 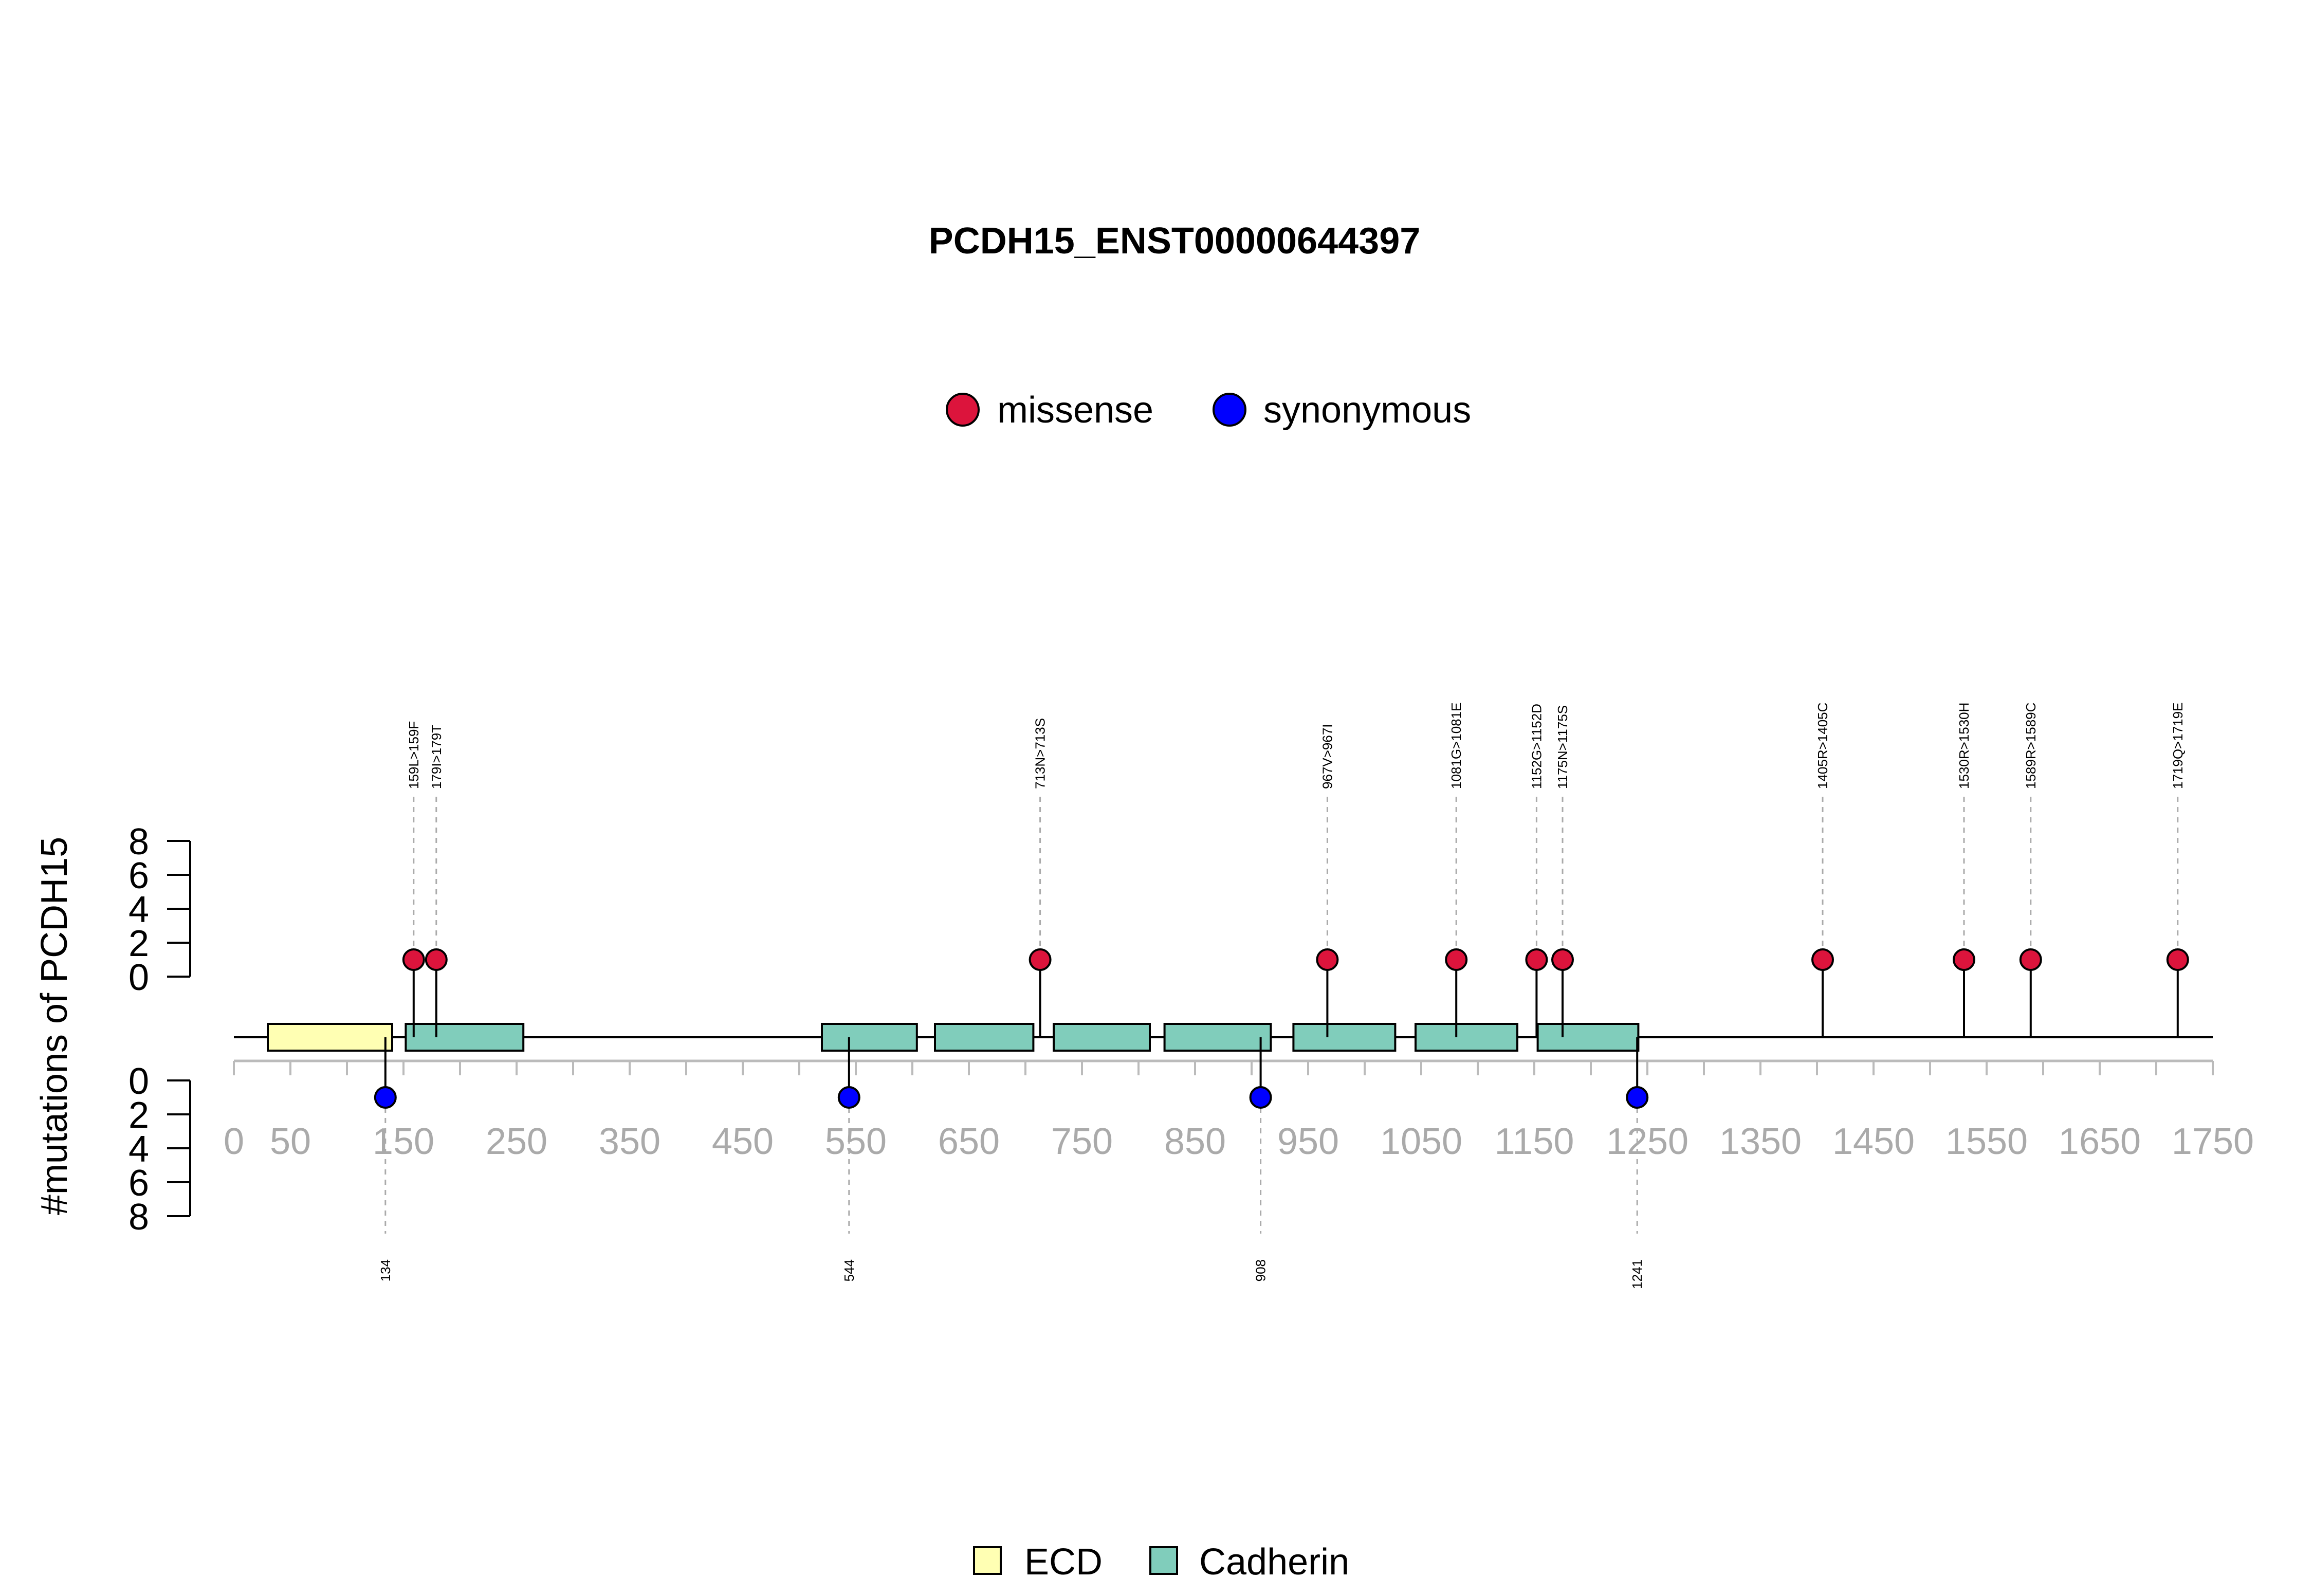 I want to click on missense-label: 713N>713S, so click(x=1040, y=754).